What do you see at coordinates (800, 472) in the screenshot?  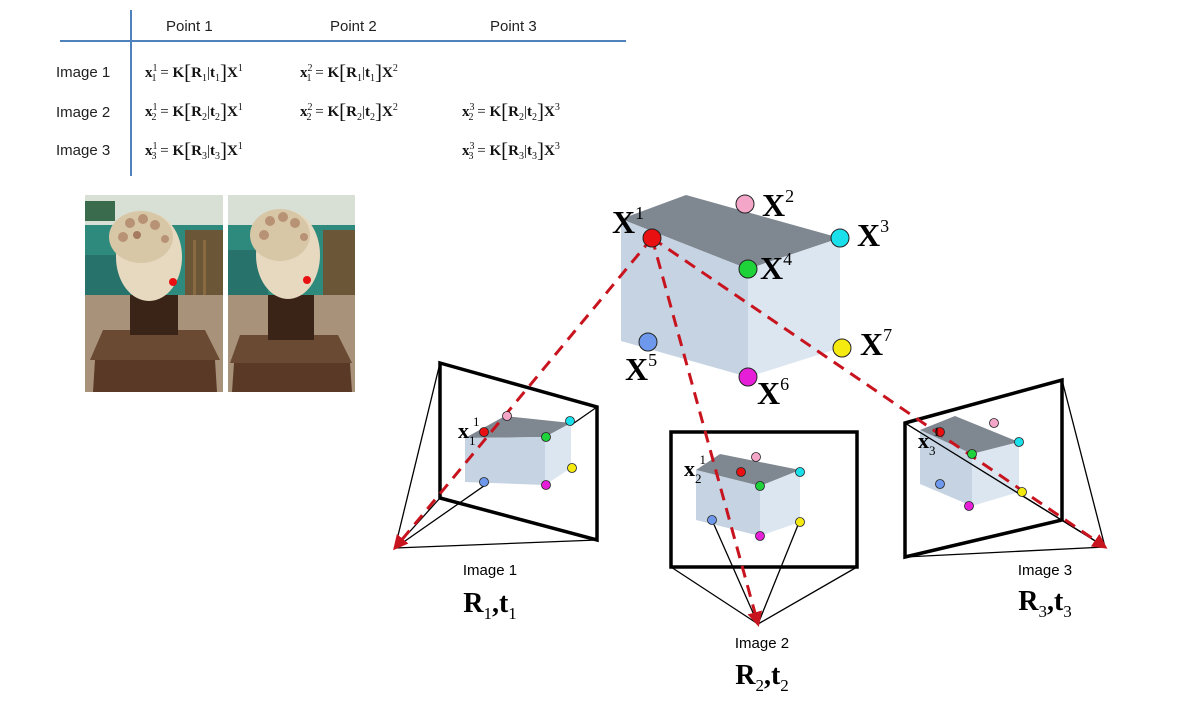 I see `projected-point-cam2-X3` at bounding box center [800, 472].